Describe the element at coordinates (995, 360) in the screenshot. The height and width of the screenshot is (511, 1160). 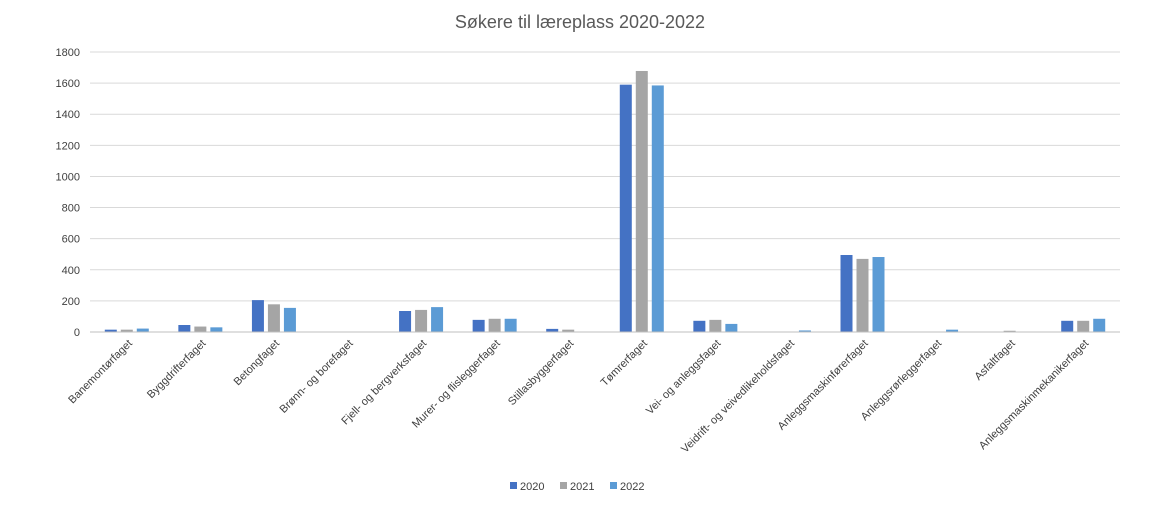
I see `x-category-label: Asfaltfaget` at that location.